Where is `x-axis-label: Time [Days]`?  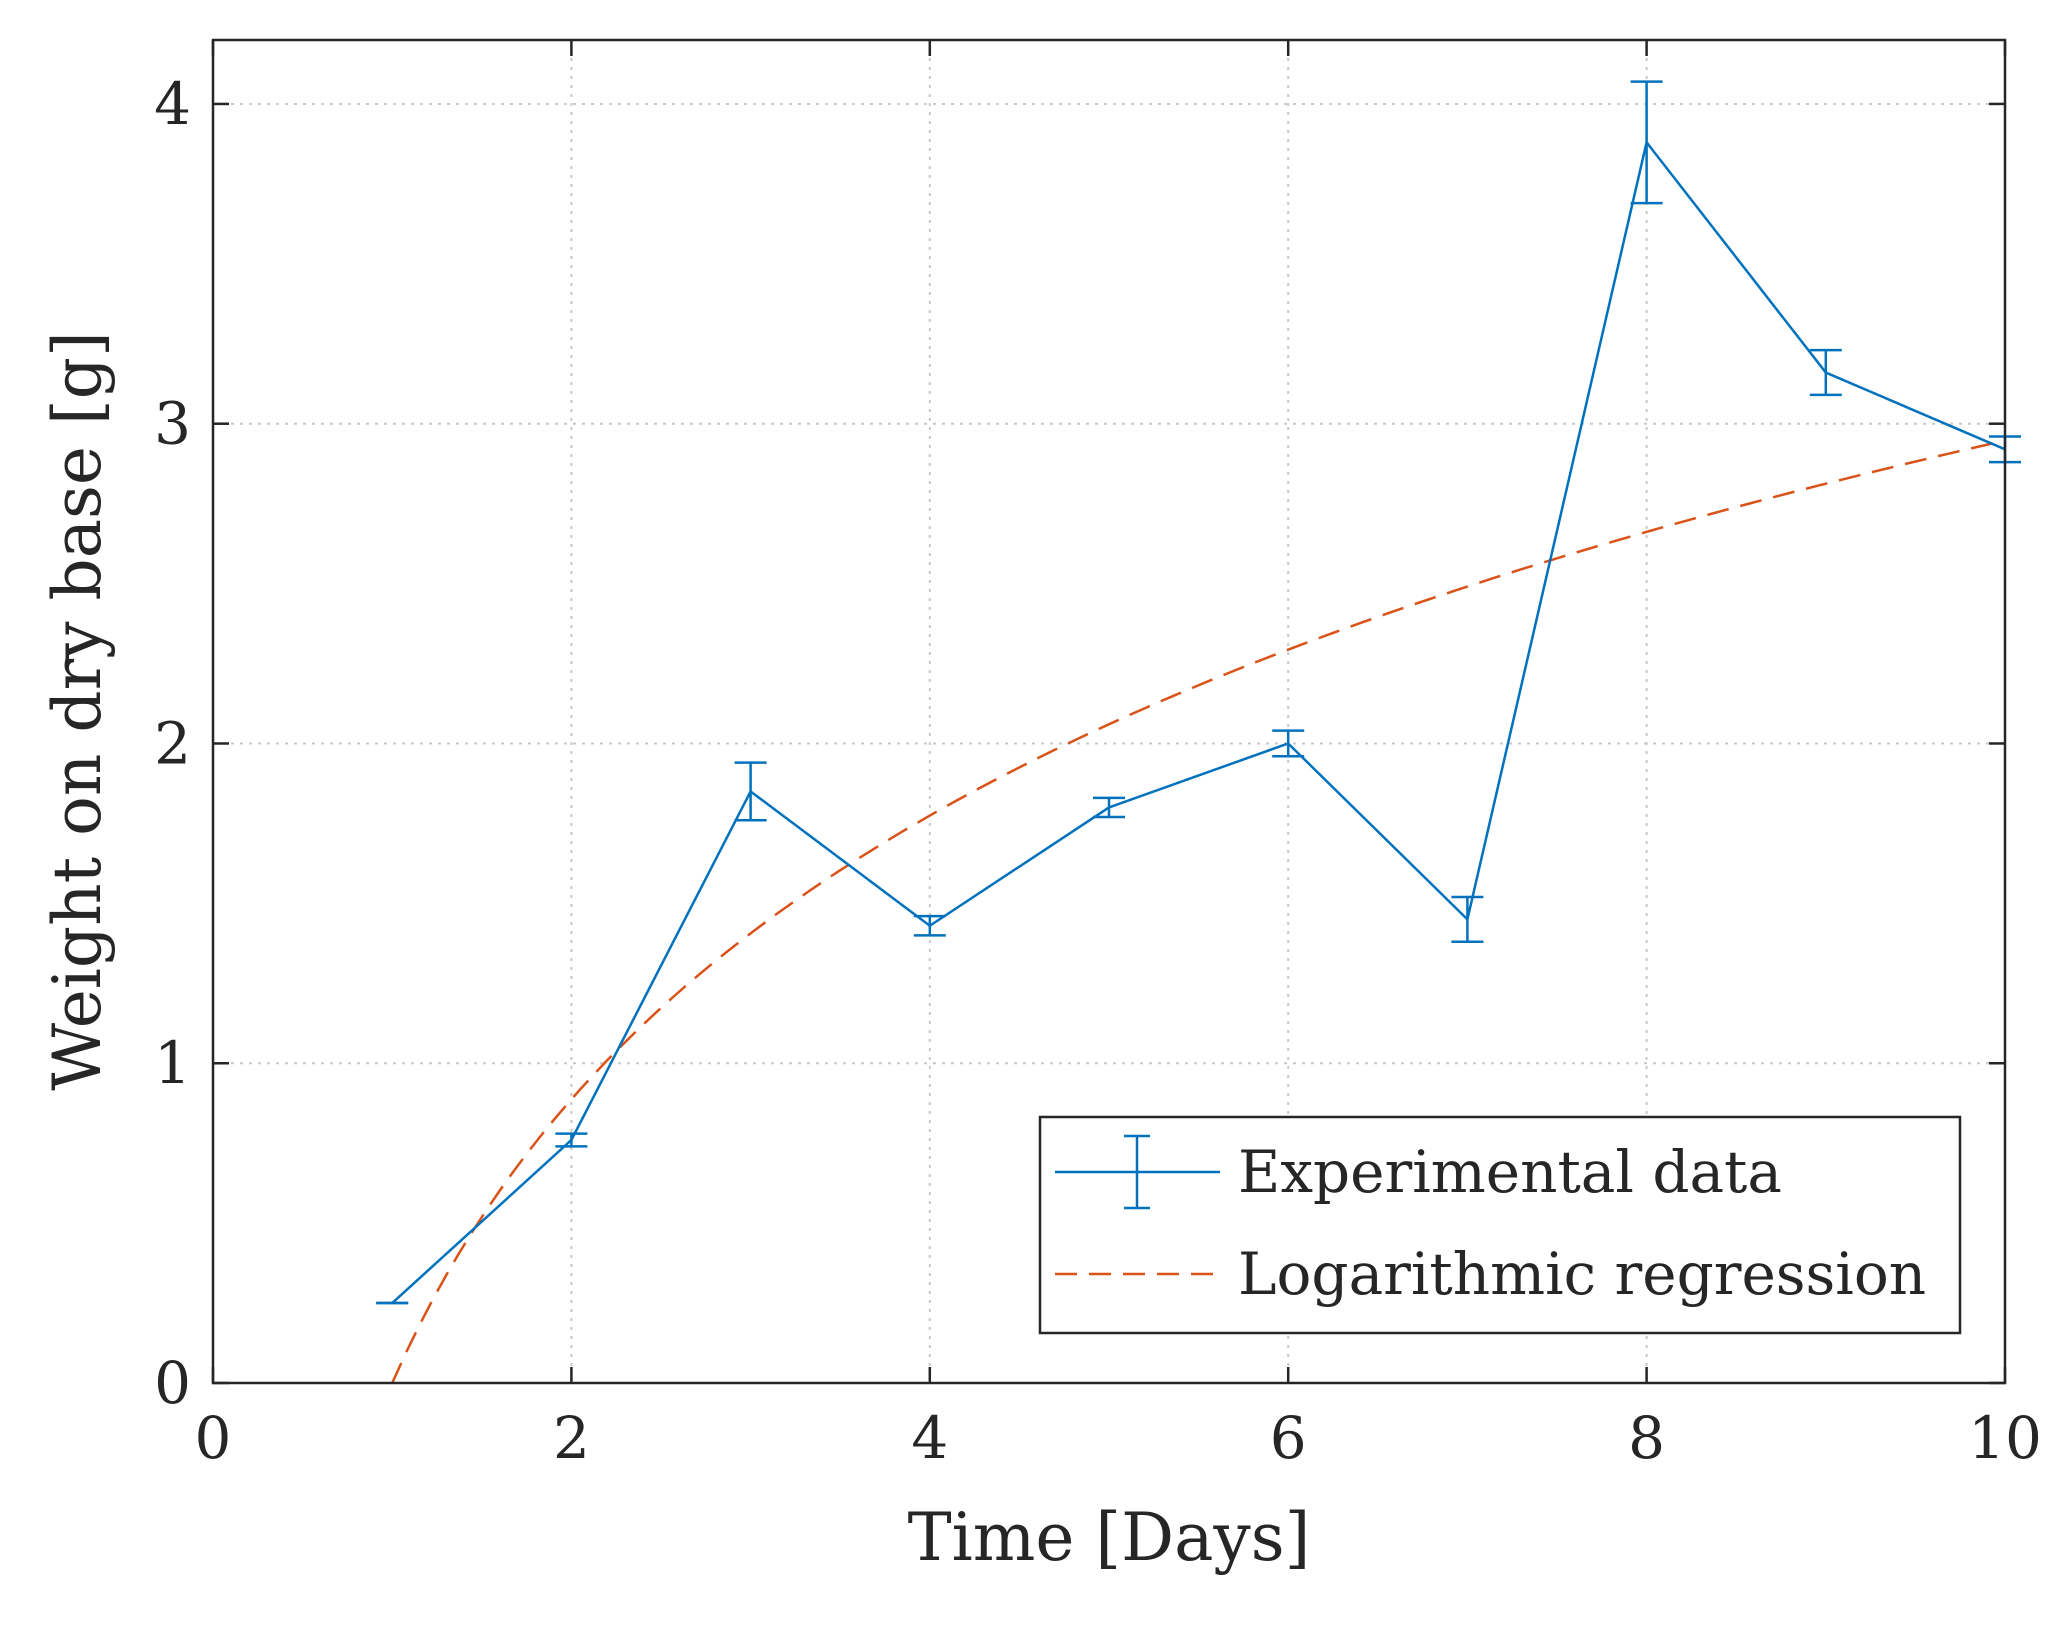 x-axis-label: Time [Days] is located at coordinates (1109, 1537).